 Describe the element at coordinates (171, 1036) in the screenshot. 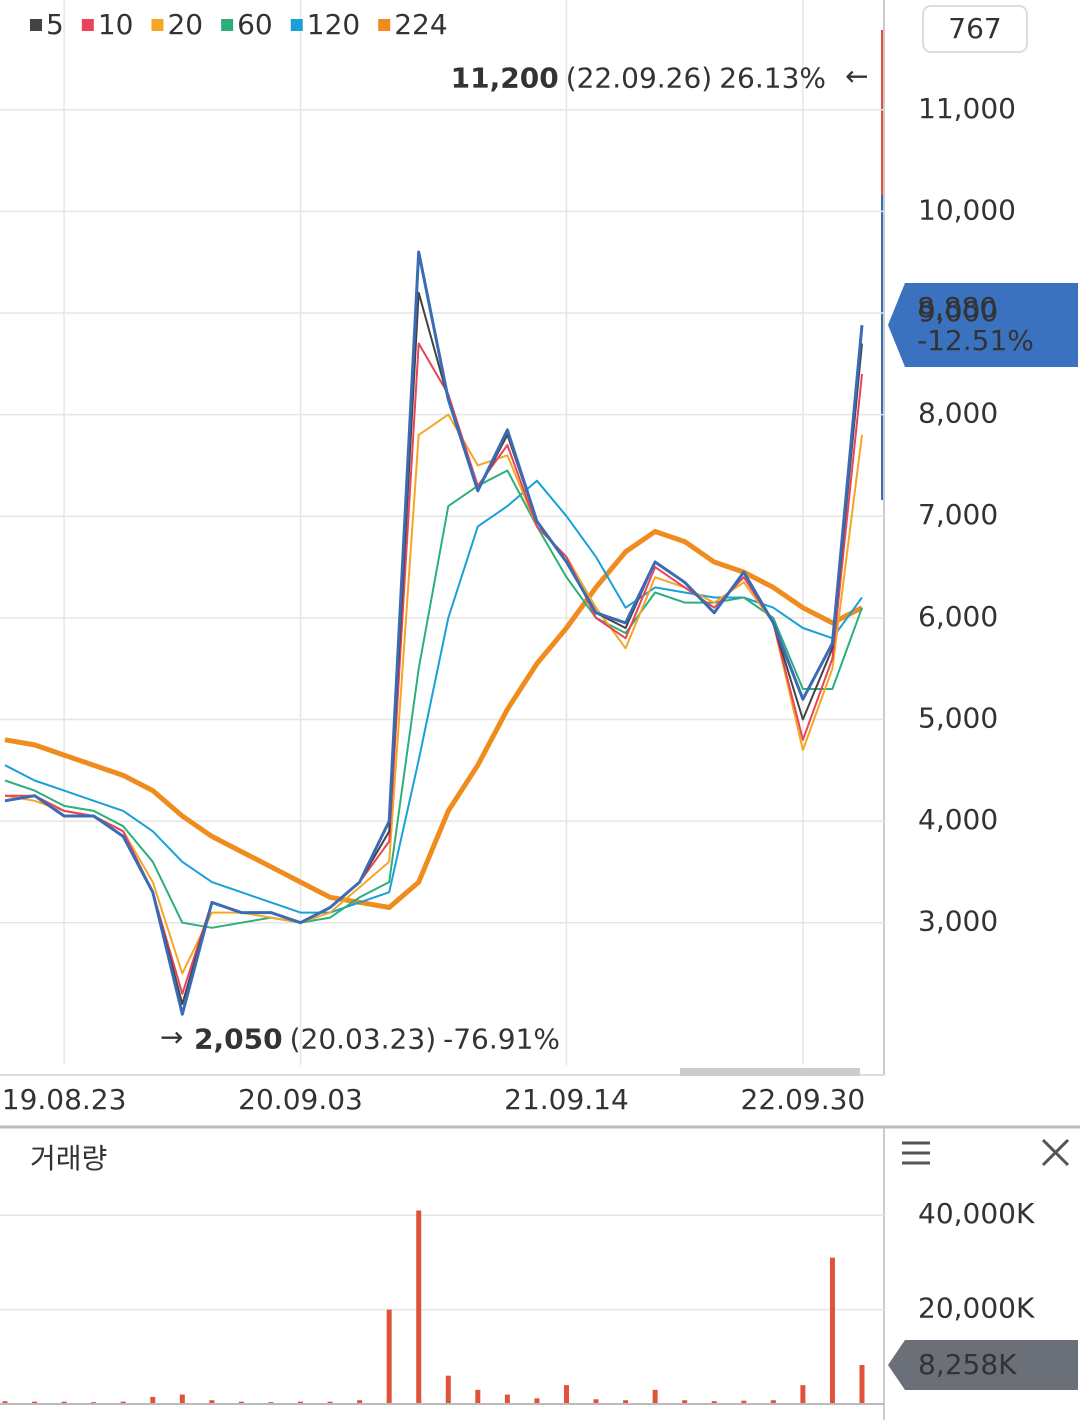

I see `low-arrow: →` at that location.